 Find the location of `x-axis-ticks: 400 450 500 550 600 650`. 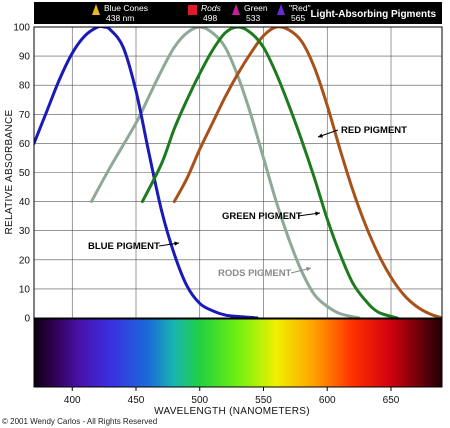

x-axis-ticks: 400 450 500 550 600 650 is located at coordinates (232, 396).